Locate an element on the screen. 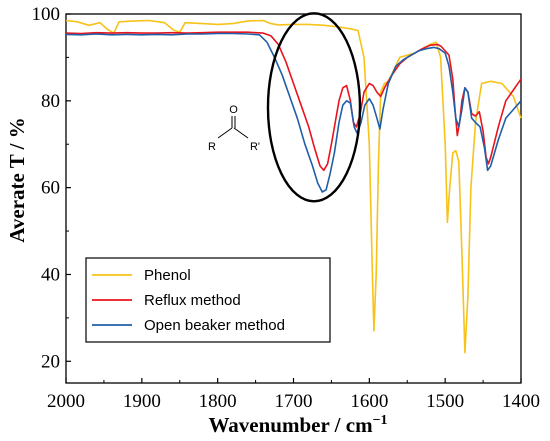  y-tick-label: 60 is located at coordinates (50, 188).